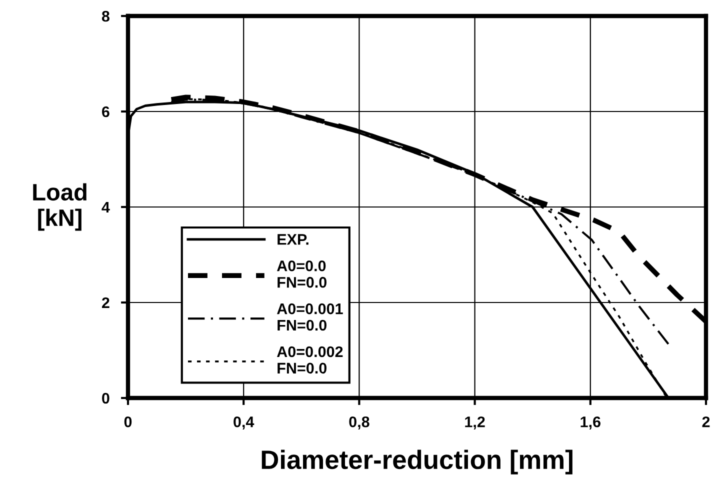 Image resolution: width=711 pixels, height=496 pixels. What do you see at coordinates (293, 239) in the screenshot?
I see `legend-label: EXP.` at bounding box center [293, 239].